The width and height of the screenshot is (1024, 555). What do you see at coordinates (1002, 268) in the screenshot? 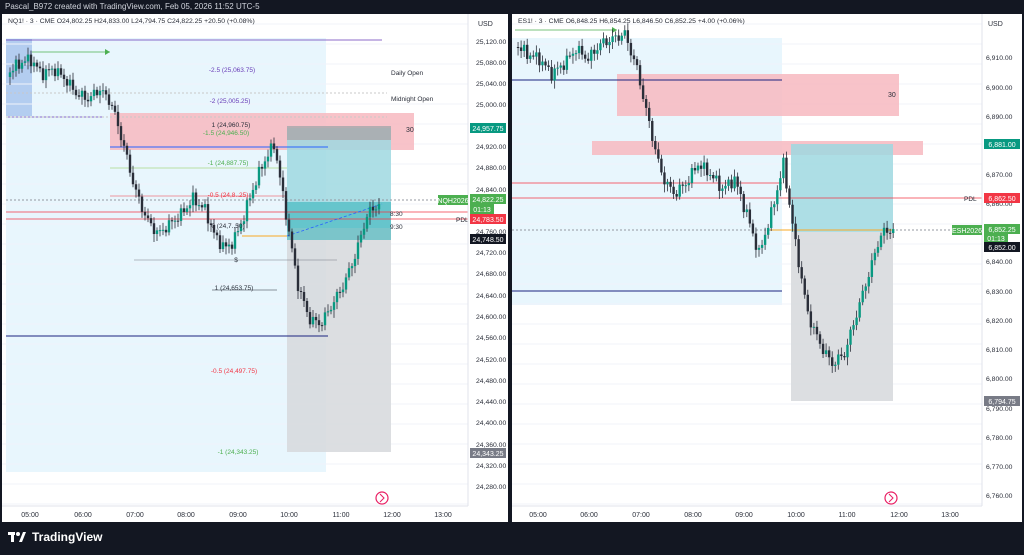
I see `es-price-axis` at bounding box center [1002, 268].